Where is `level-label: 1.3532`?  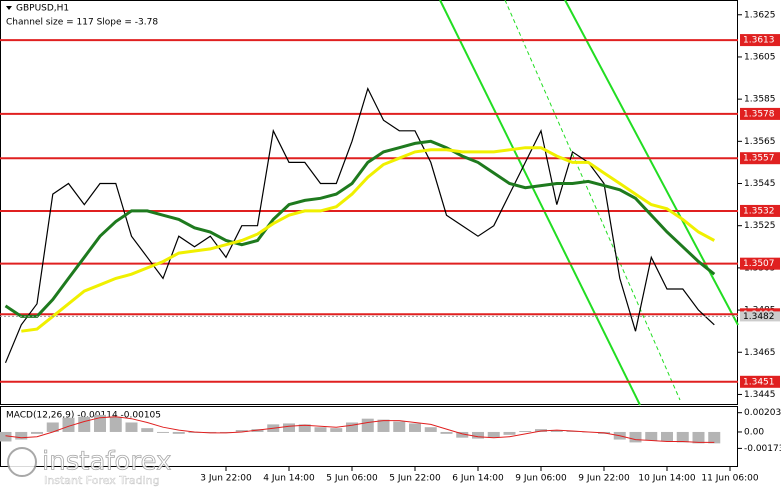 level-label: 1.3532 is located at coordinates (759, 211).